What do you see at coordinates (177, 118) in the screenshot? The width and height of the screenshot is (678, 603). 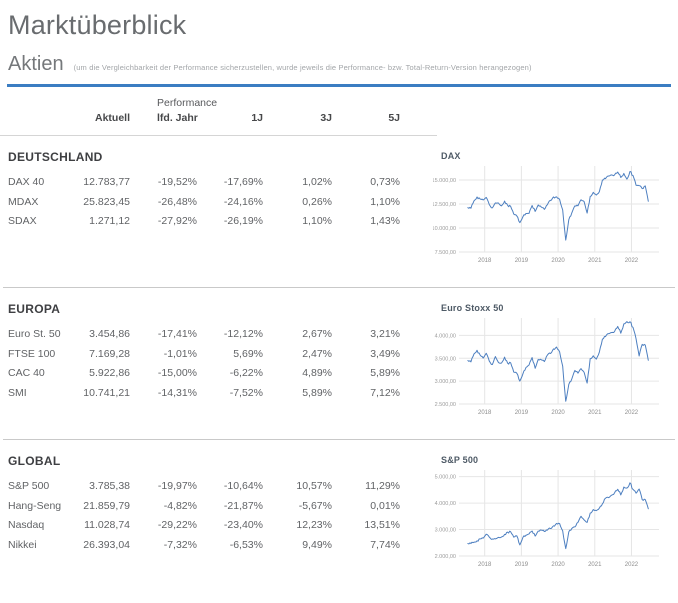 I see `col-lfd-jahr: lfd. Jahr` at bounding box center [177, 118].